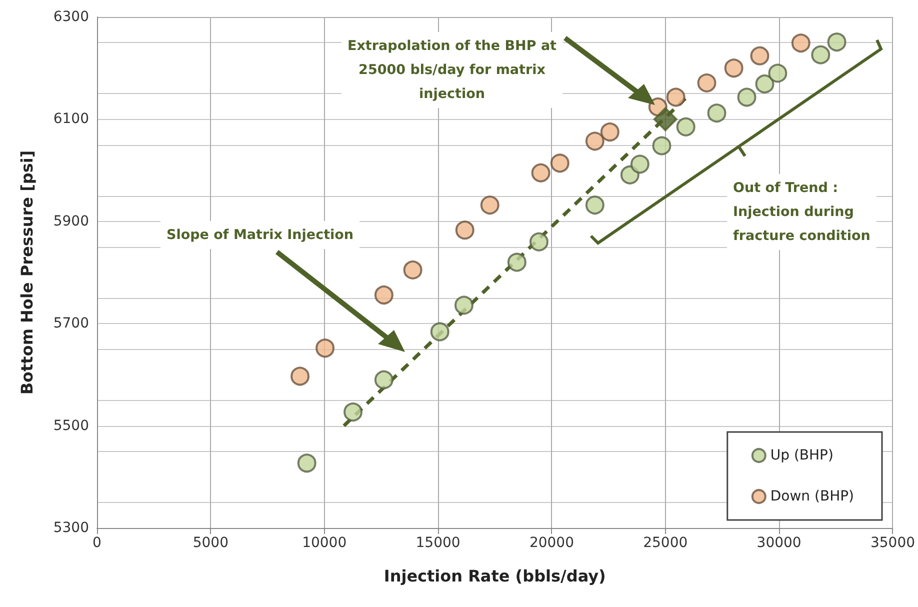  Describe the element at coordinates (452, 70) in the screenshot. I see `annotation: Extrapolation of the BHP at 25000 bls/day for matrix injection` at that location.